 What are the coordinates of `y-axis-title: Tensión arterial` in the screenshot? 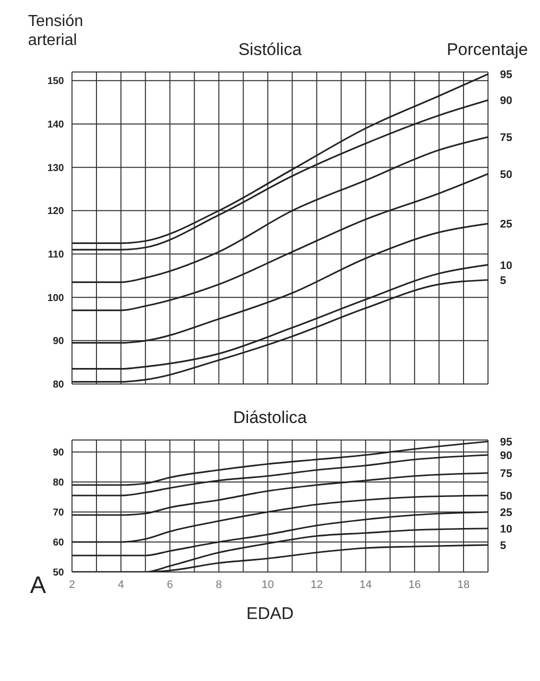 It's located at (56, 31).